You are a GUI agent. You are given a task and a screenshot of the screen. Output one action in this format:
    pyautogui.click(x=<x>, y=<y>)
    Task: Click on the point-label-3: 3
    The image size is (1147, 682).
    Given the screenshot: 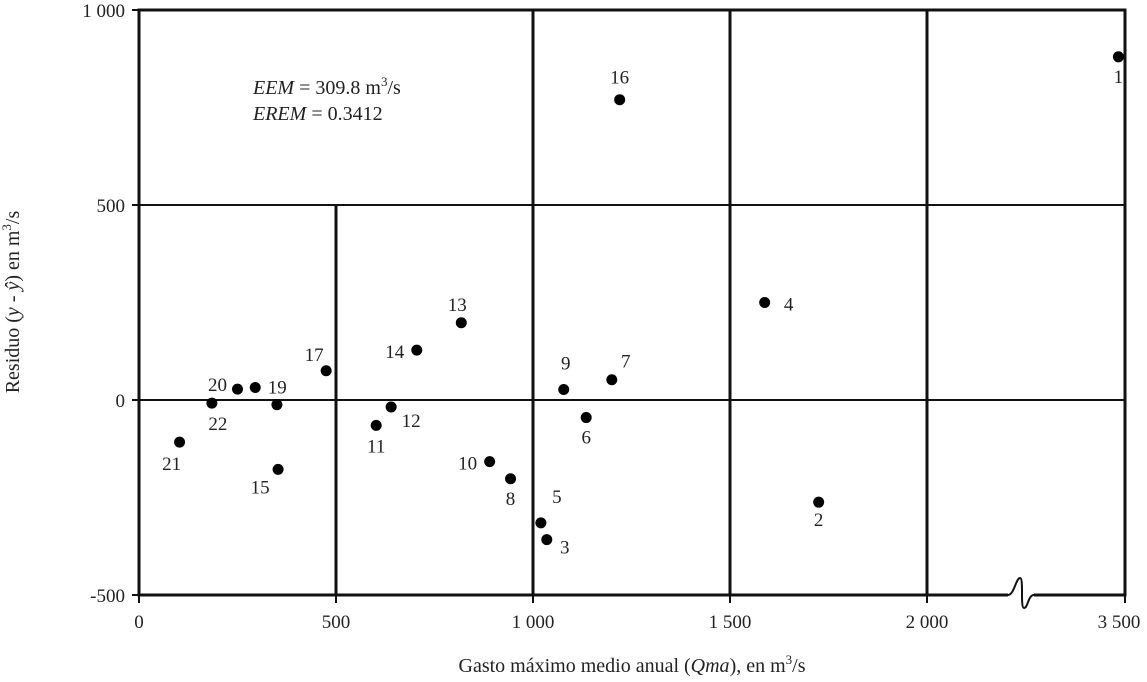 What is the action you would take?
    pyautogui.click(x=565, y=548)
    